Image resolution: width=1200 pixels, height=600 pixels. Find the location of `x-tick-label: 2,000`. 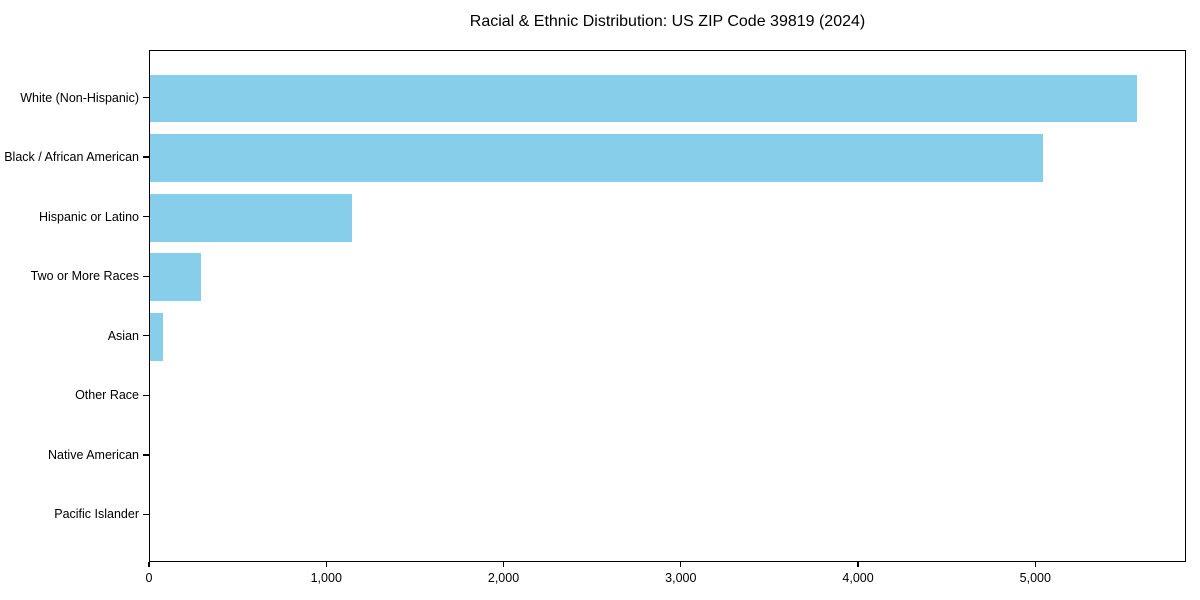

x-tick-label: 2,000 is located at coordinates (503, 578).